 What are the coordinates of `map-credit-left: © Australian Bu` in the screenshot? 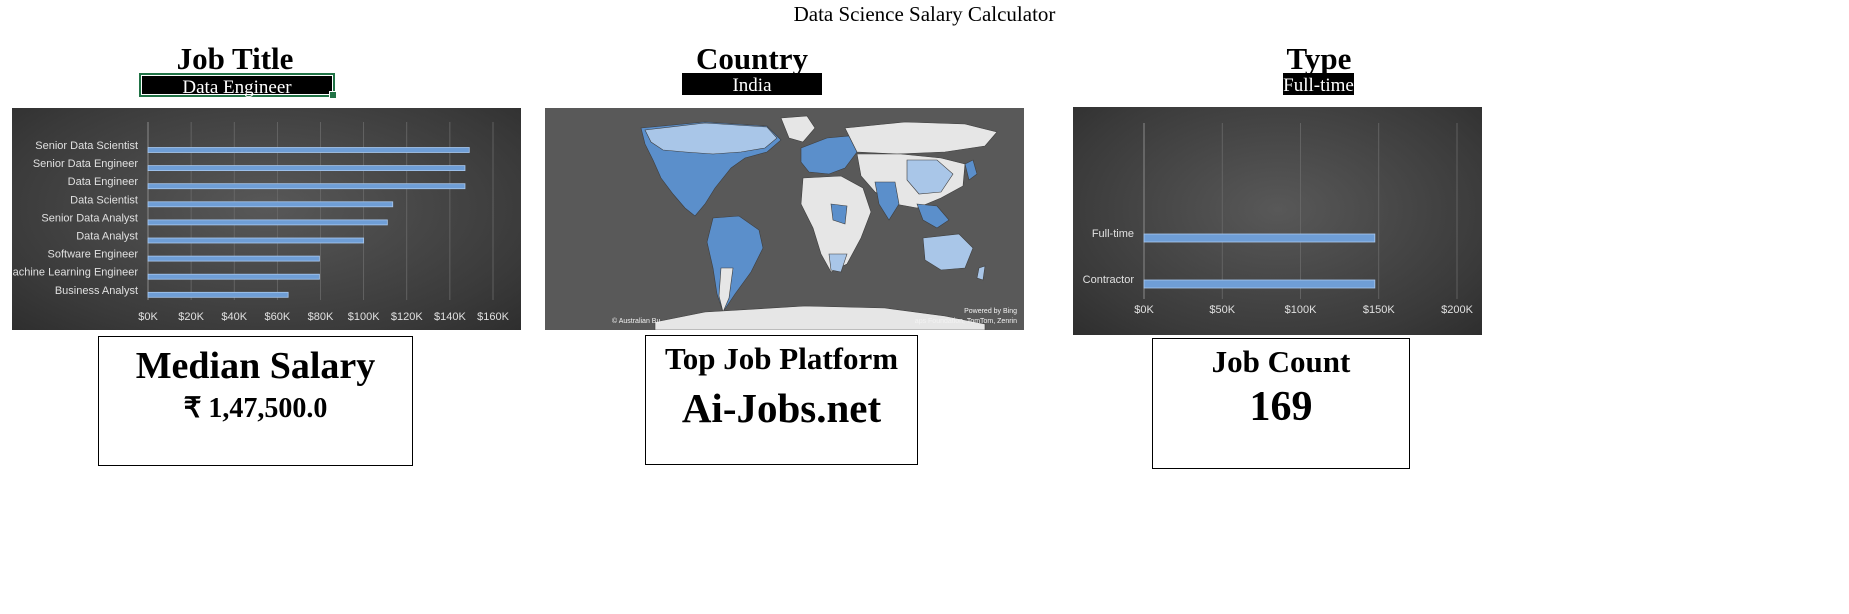 It's located at (636, 321).